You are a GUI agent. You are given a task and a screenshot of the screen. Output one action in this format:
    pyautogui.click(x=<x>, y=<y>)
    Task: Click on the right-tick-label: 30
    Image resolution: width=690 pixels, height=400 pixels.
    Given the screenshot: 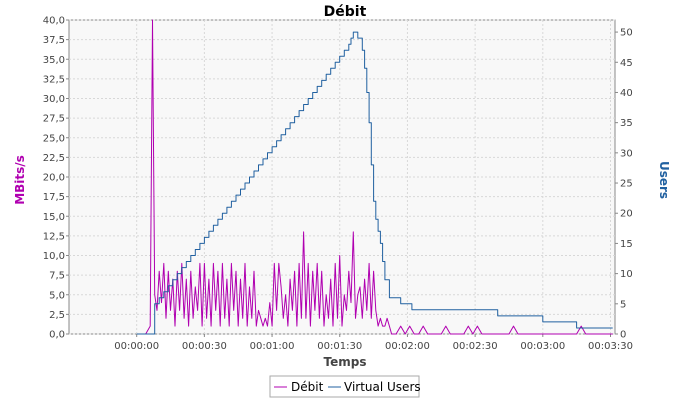 What is the action you would take?
    pyautogui.click(x=626, y=153)
    